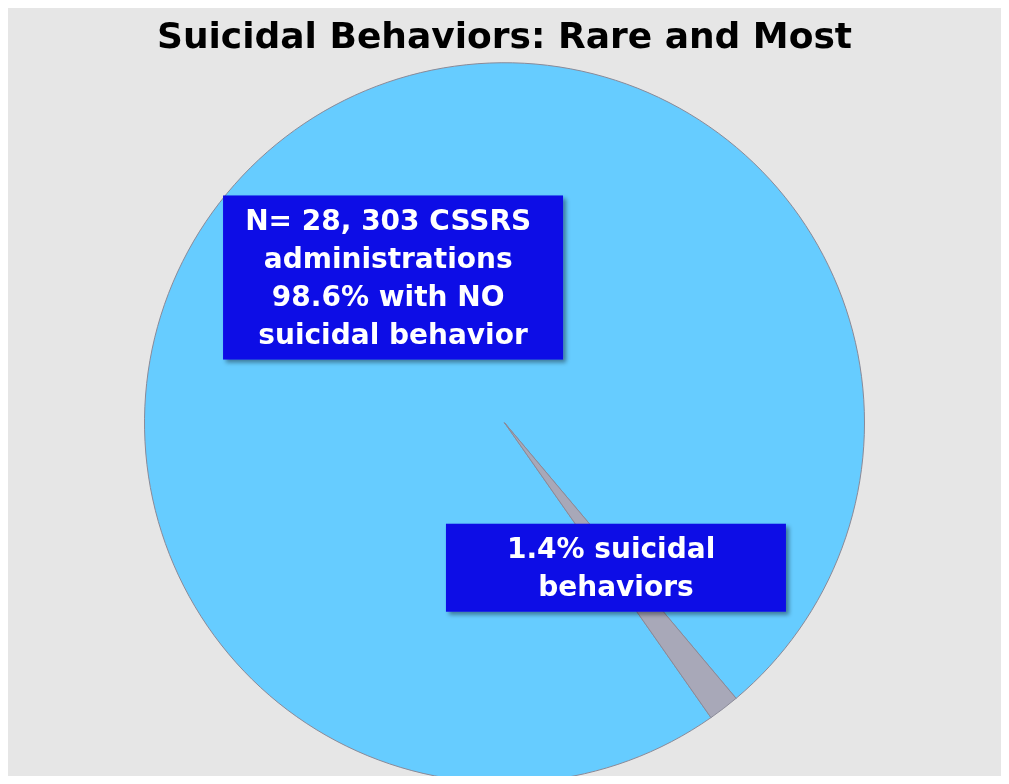 The height and width of the screenshot is (784, 1009). I want to click on chart-title: Suicidal Behaviors: Rare and Most, so click(504, 35).